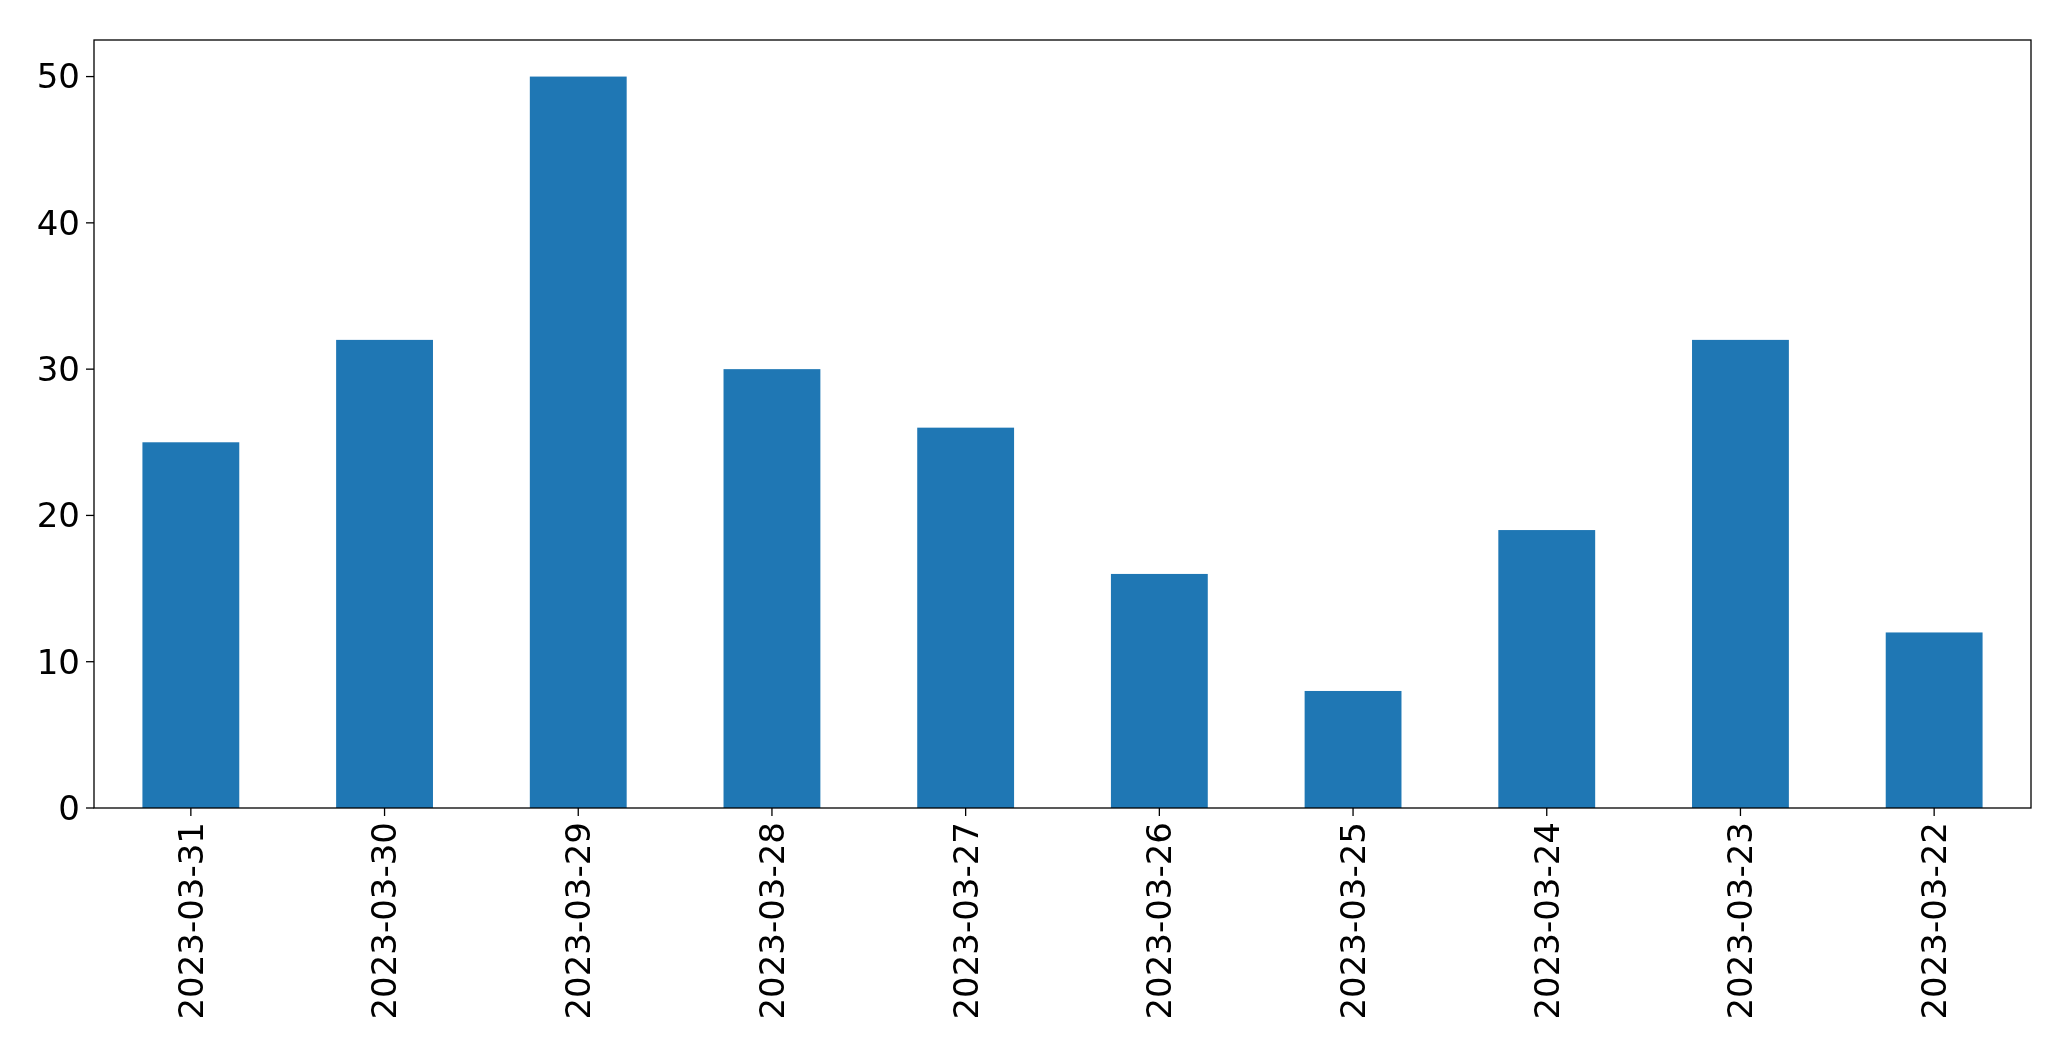 Image resolution: width=2071 pixels, height=1061 pixels. Describe the element at coordinates (384, 921) in the screenshot. I see `x-tick-label: 2023-03-30` at that location.